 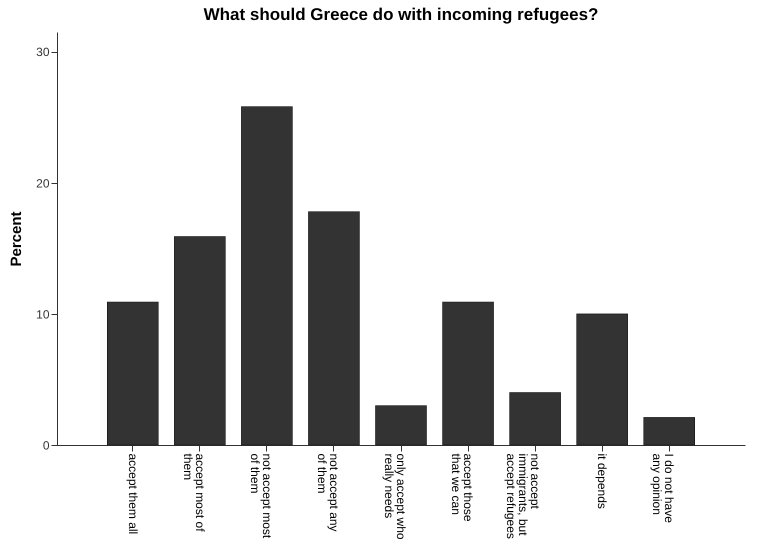 I want to click on x-tick-label: accept them all, so click(x=133, y=494).